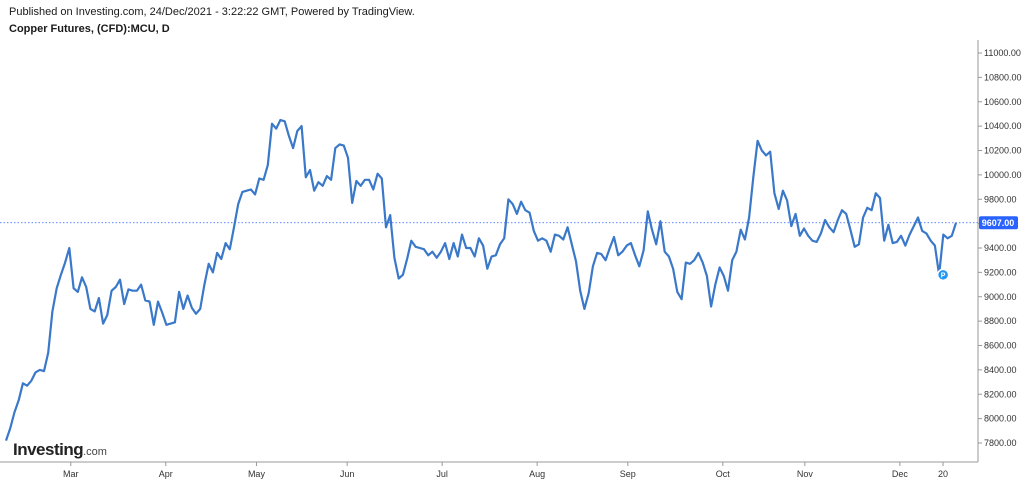  I want to click on x-tick-label: Jul, so click(442, 474).